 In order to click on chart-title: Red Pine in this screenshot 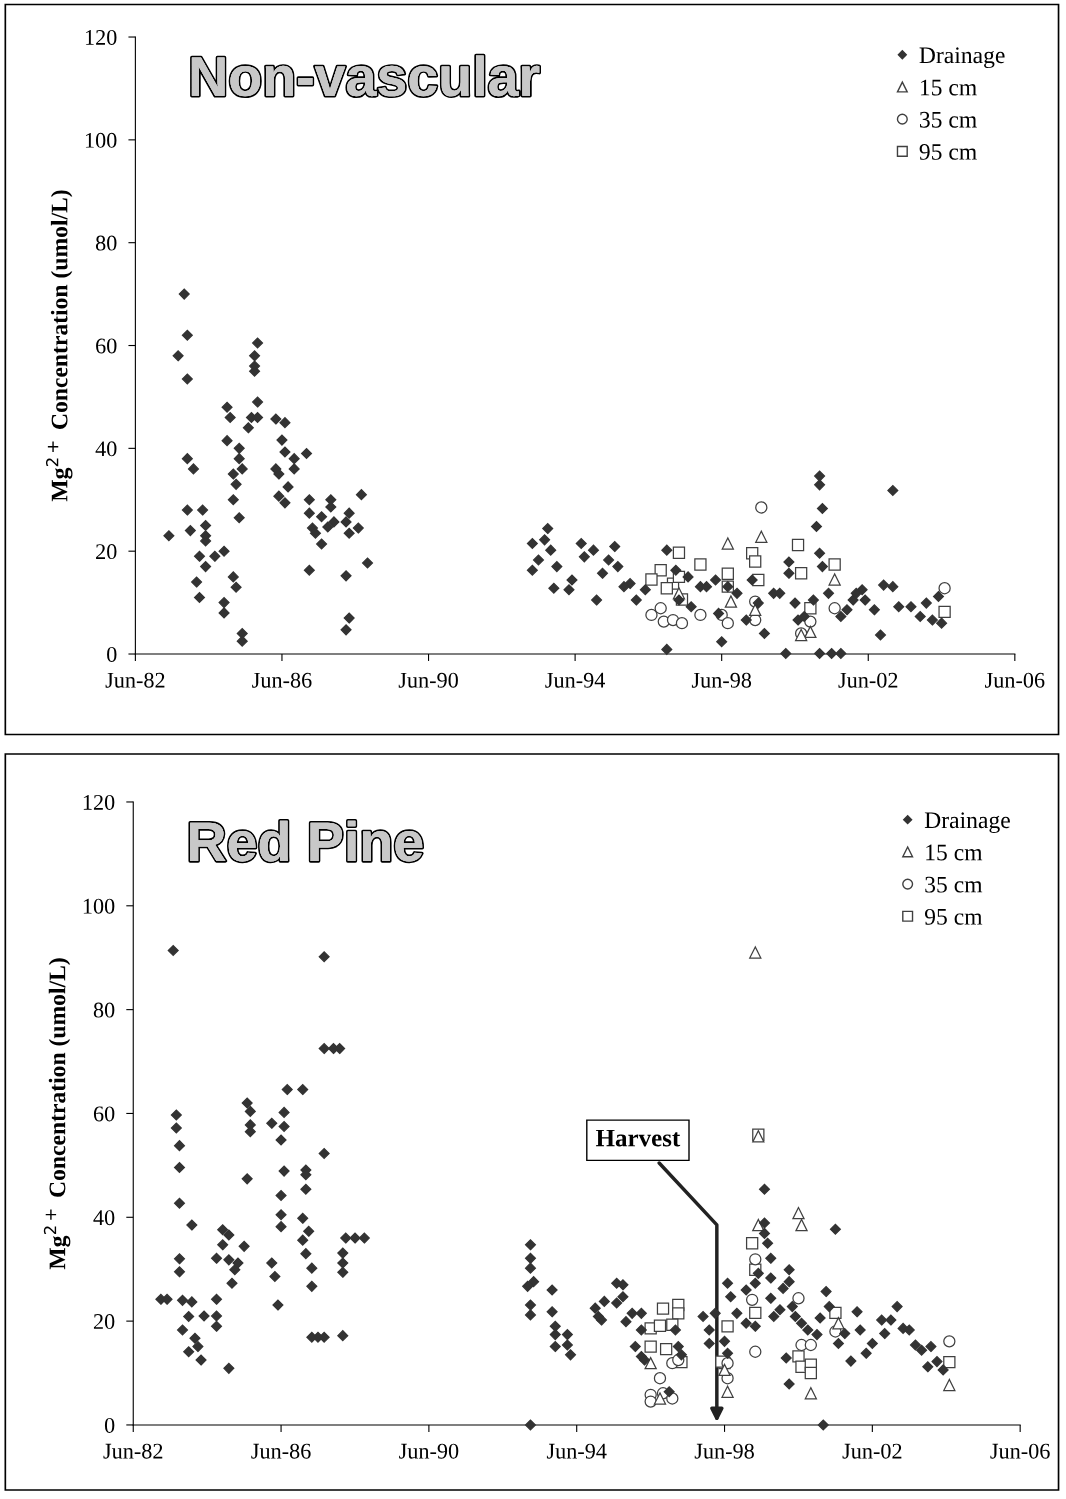, I will do `click(306, 841)`.